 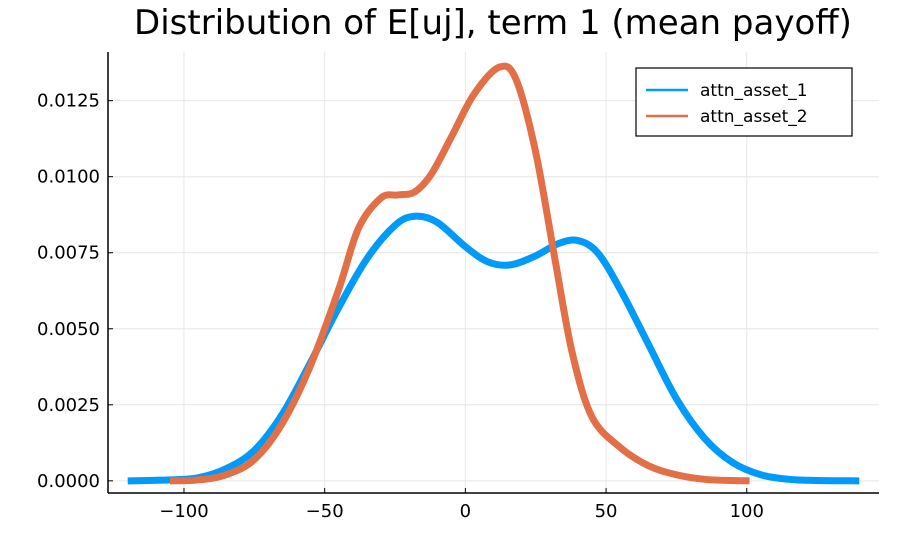 What do you see at coordinates (325, 511) in the screenshot?
I see `x-tick-label: −50` at bounding box center [325, 511].